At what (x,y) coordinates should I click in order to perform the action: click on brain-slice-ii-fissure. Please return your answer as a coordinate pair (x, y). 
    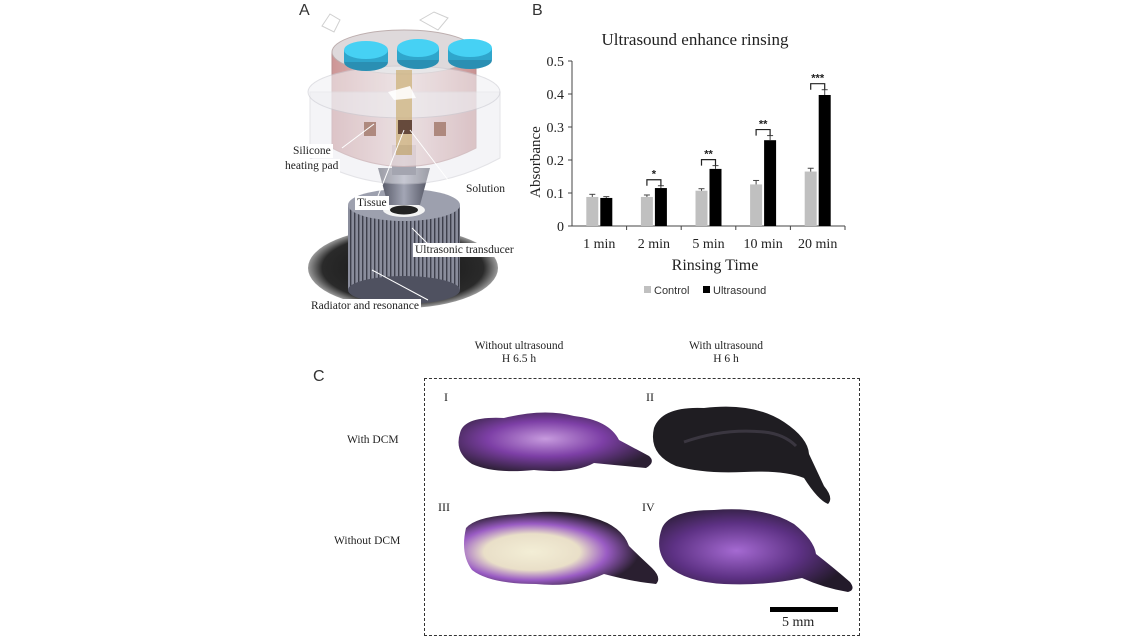
    Looking at the image, I should click on (740, 438).